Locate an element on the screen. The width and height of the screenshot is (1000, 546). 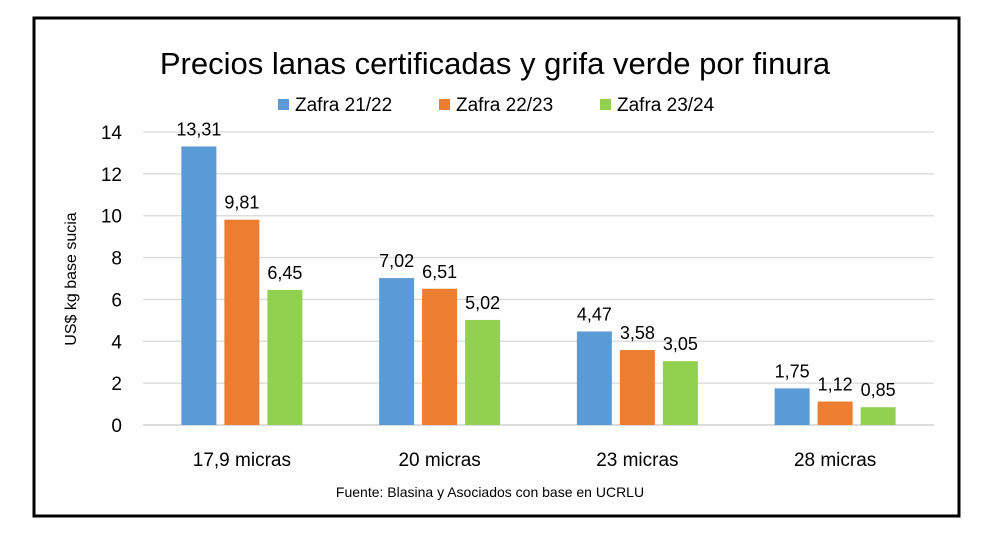
legend: Zafra 21/22 Zafra 22/23 Zafra 23/24 is located at coordinates (496, 105).